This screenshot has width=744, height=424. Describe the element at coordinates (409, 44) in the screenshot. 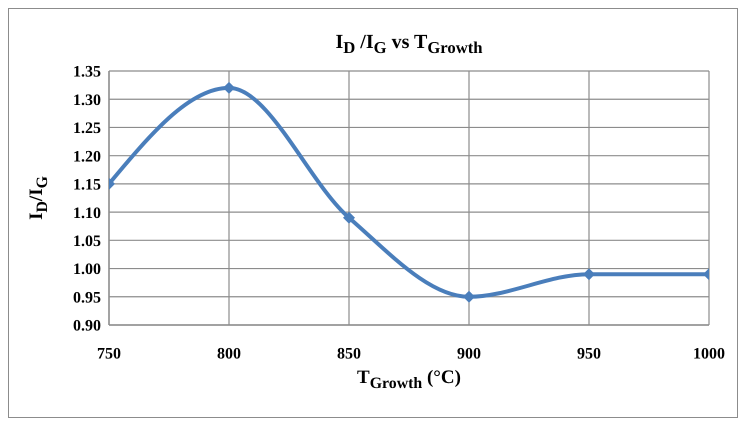

I see `chart-title: I$_{D}$ /I$_{G}$ vs T$_{Growth}$` at that location.